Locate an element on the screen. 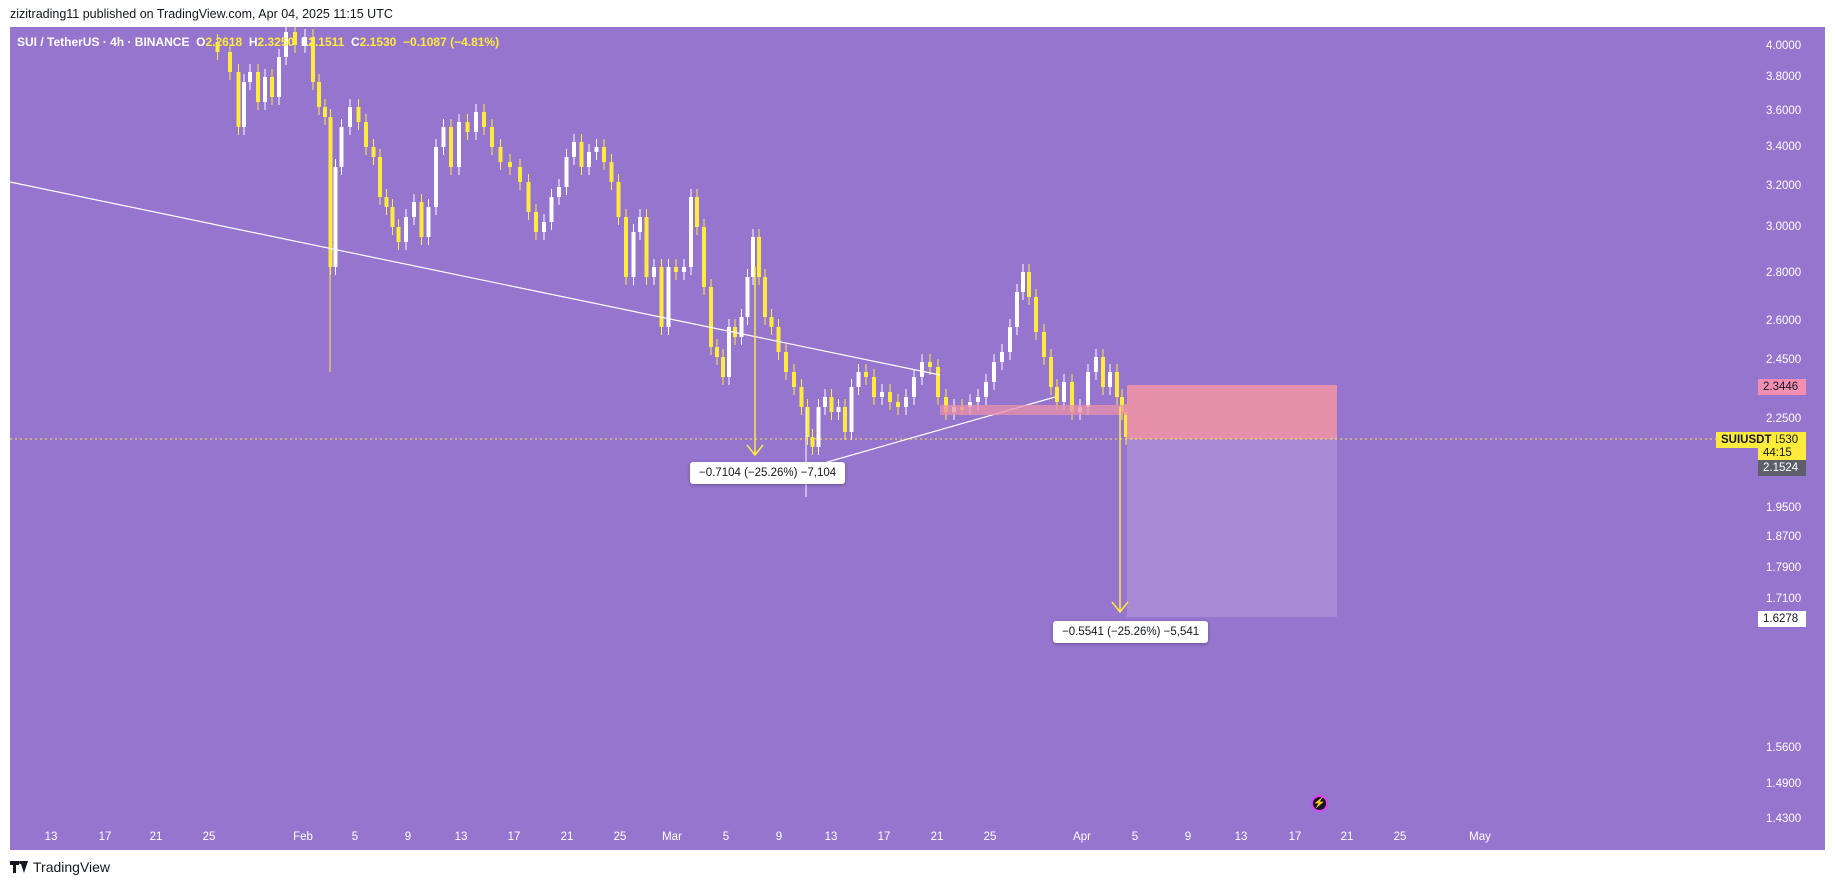 This screenshot has height=883, width=1835. open-value: 2.2618 is located at coordinates (224, 42).